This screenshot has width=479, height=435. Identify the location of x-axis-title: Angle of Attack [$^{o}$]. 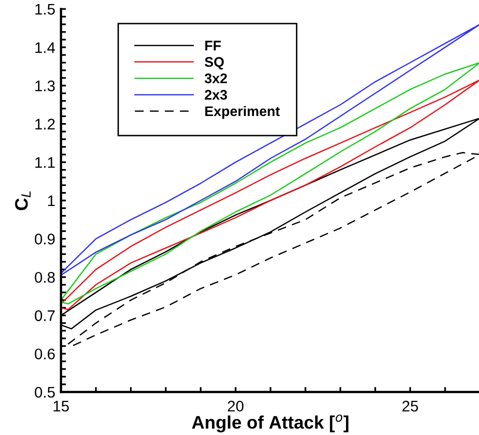
(270, 423).